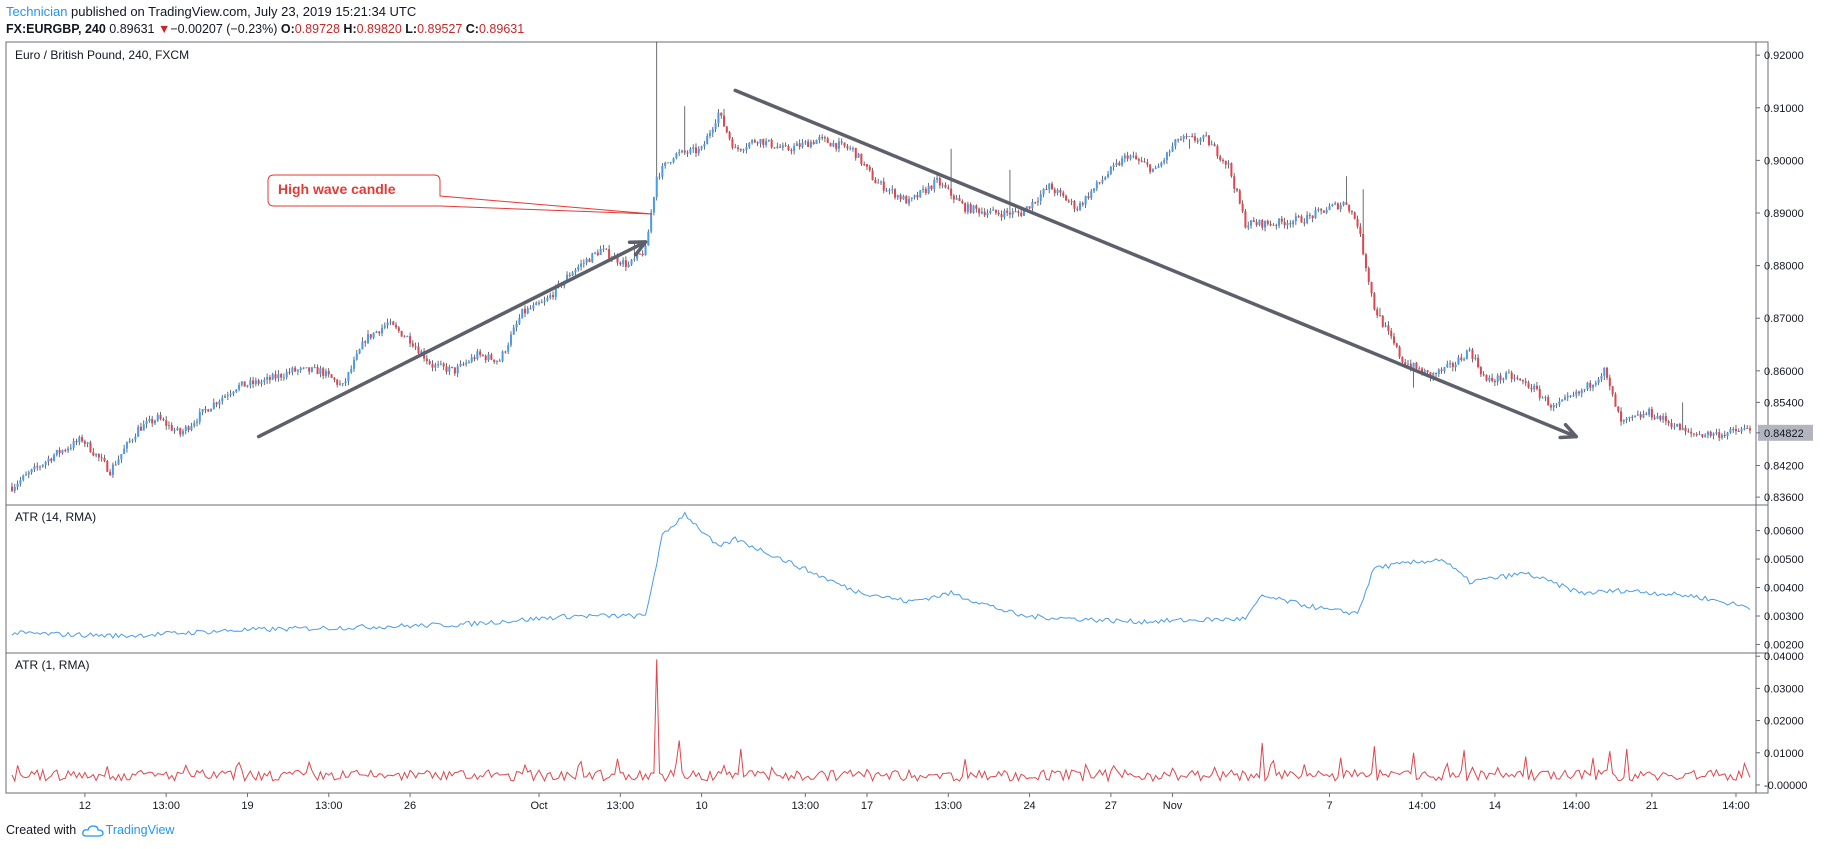 The height and width of the screenshot is (849, 1828). I want to click on x-tick-label: Oct, so click(538, 806).